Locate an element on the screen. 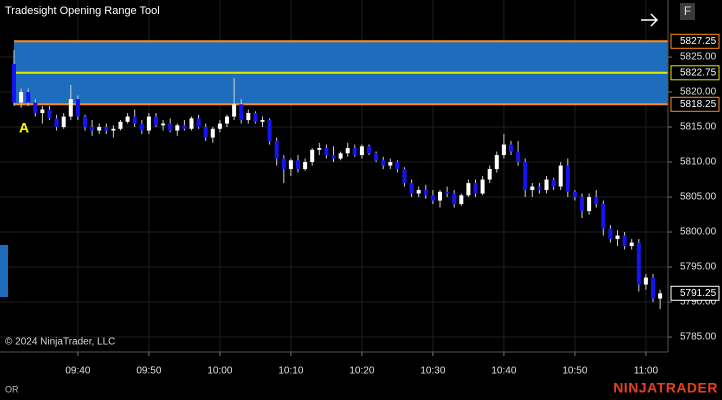  y-tick-label: 5815.00 is located at coordinates (698, 127).